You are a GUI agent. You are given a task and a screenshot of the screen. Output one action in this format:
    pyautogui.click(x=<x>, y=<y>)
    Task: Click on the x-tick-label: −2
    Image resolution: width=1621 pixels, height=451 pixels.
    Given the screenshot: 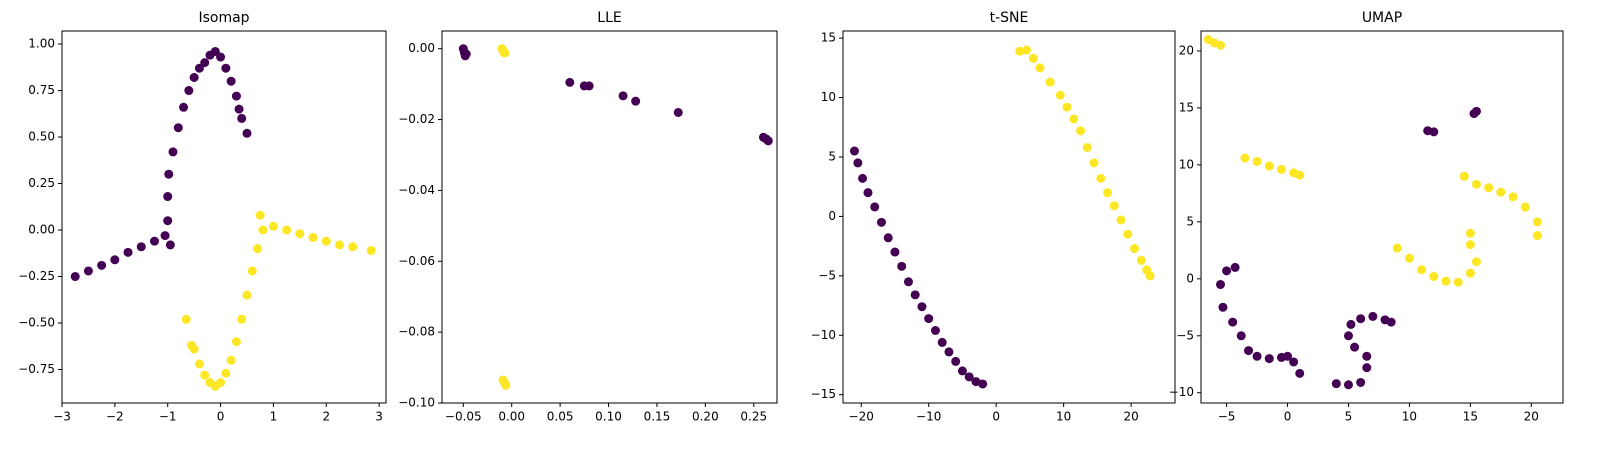 What is the action you would take?
    pyautogui.click(x=115, y=417)
    